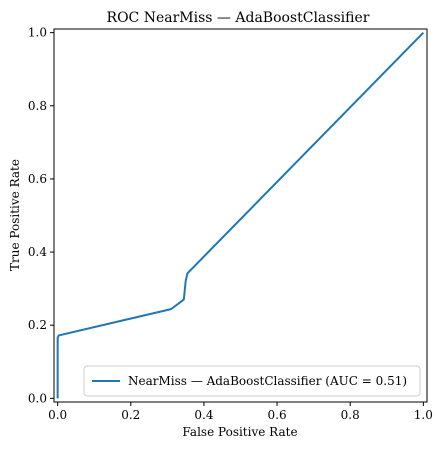 This screenshot has width=440, height=453. Describe the element at coordinates (240, 412) in the screenshot. I see `x-axis-ticks: 0.0 0.2 0.4 0.6 0.8 1.0` at that location.